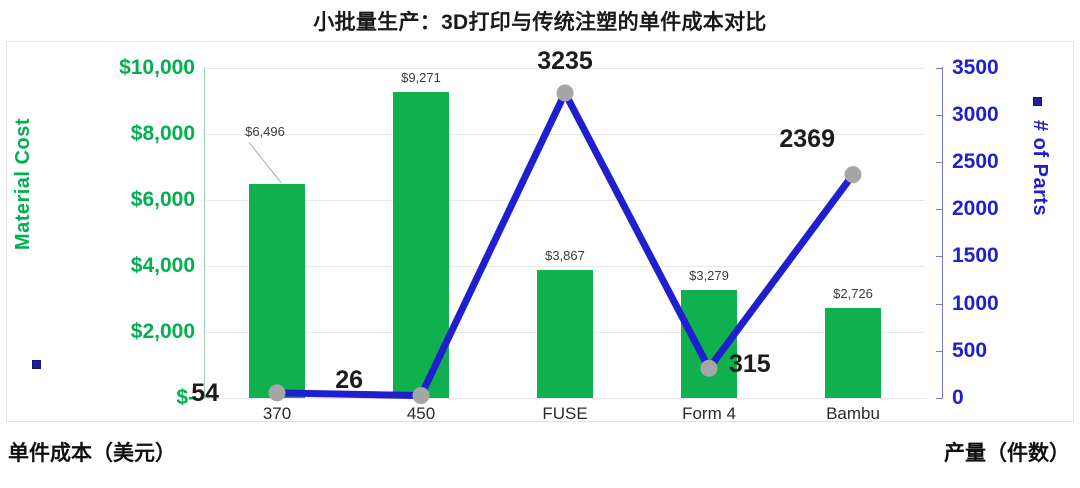 The image size is (1080, 488). Describe the element at coordinates (1007, 453) in the screenshot. I see `footer-caption-right: 产量（件数）` at that location.